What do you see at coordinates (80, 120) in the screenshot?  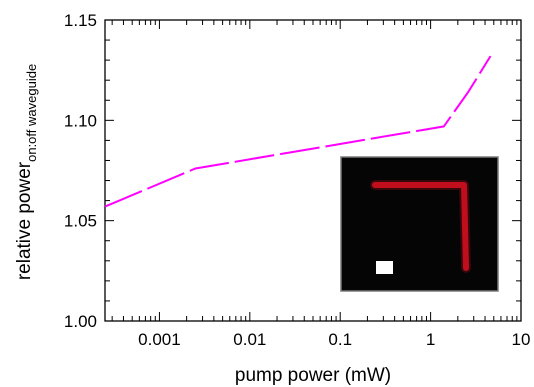 I see `y-tick-label: 1.10` at bounding box center [80, 120].